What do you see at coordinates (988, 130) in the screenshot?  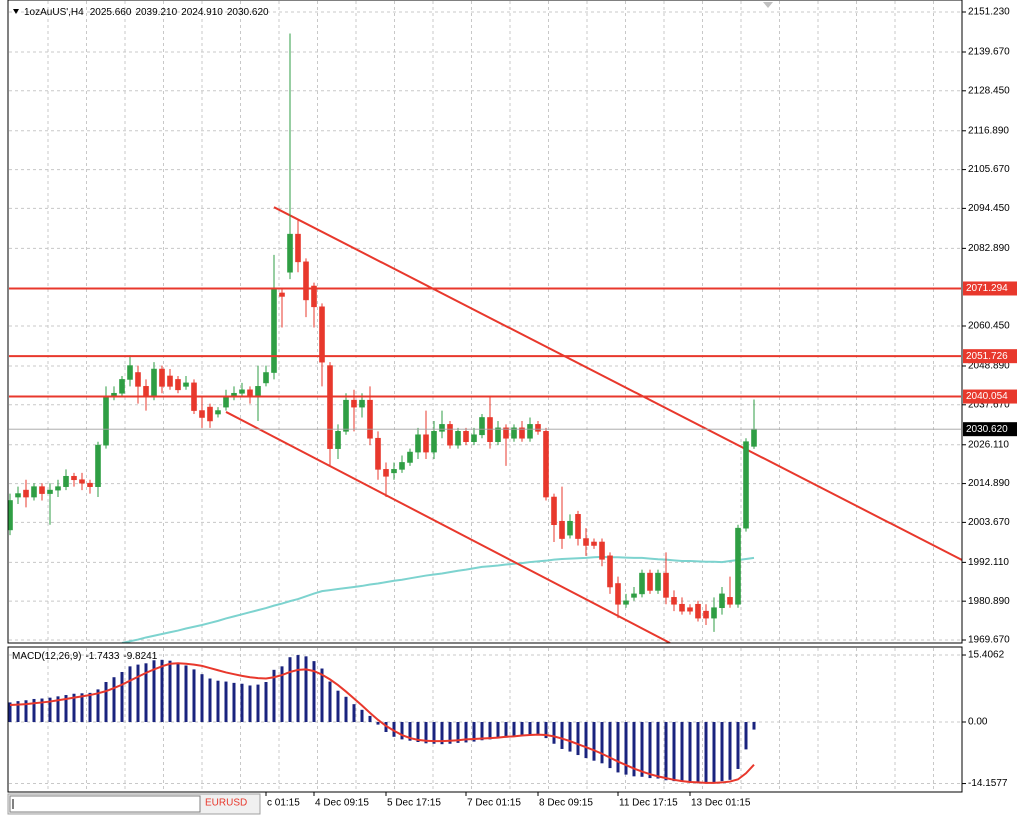 I see `y-tick-label: 2116.890` at bounding box center [988, 130].